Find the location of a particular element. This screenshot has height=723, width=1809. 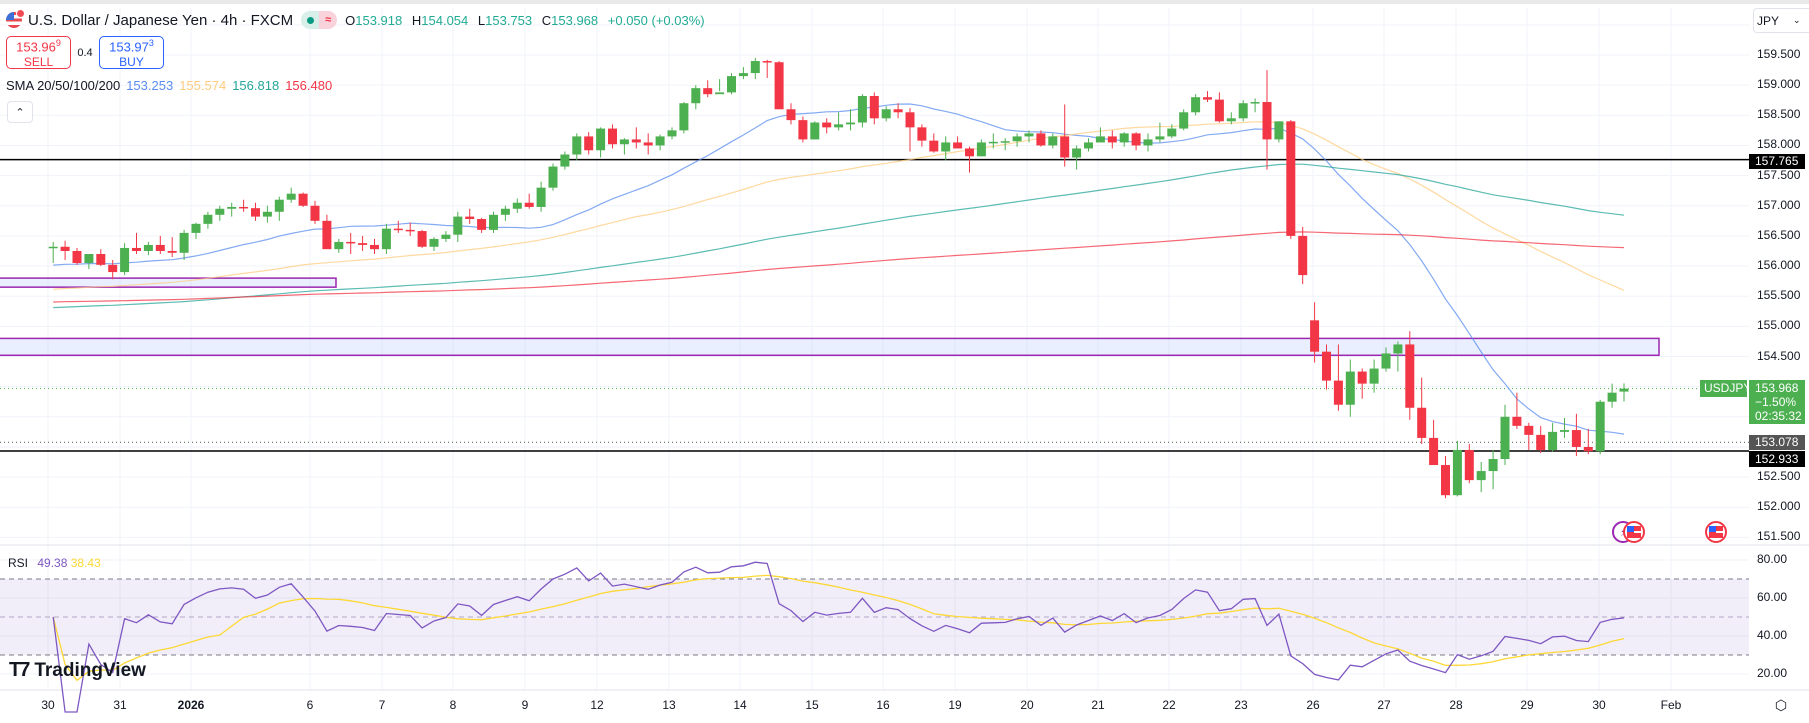

date-axis-label: 6 is located at coordinates (310, 705).